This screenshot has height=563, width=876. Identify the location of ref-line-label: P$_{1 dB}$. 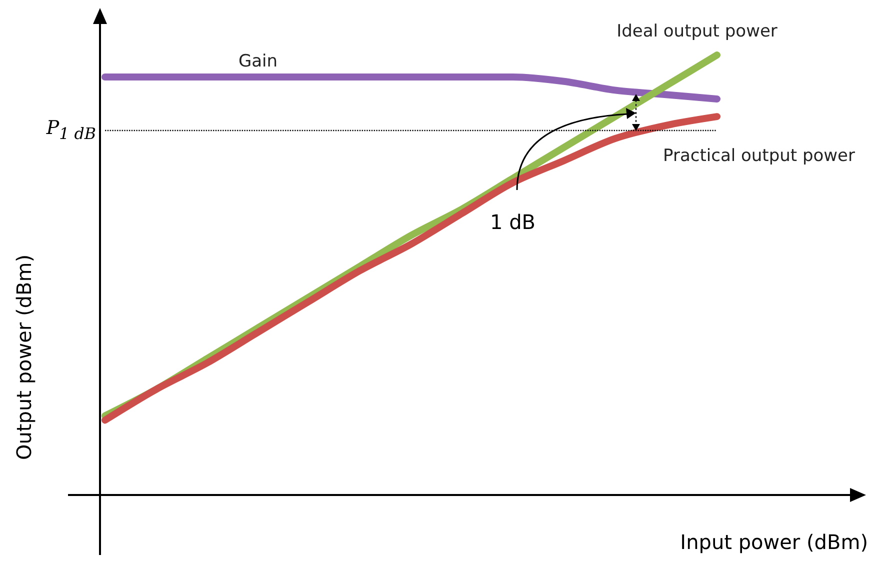
(71, 130).